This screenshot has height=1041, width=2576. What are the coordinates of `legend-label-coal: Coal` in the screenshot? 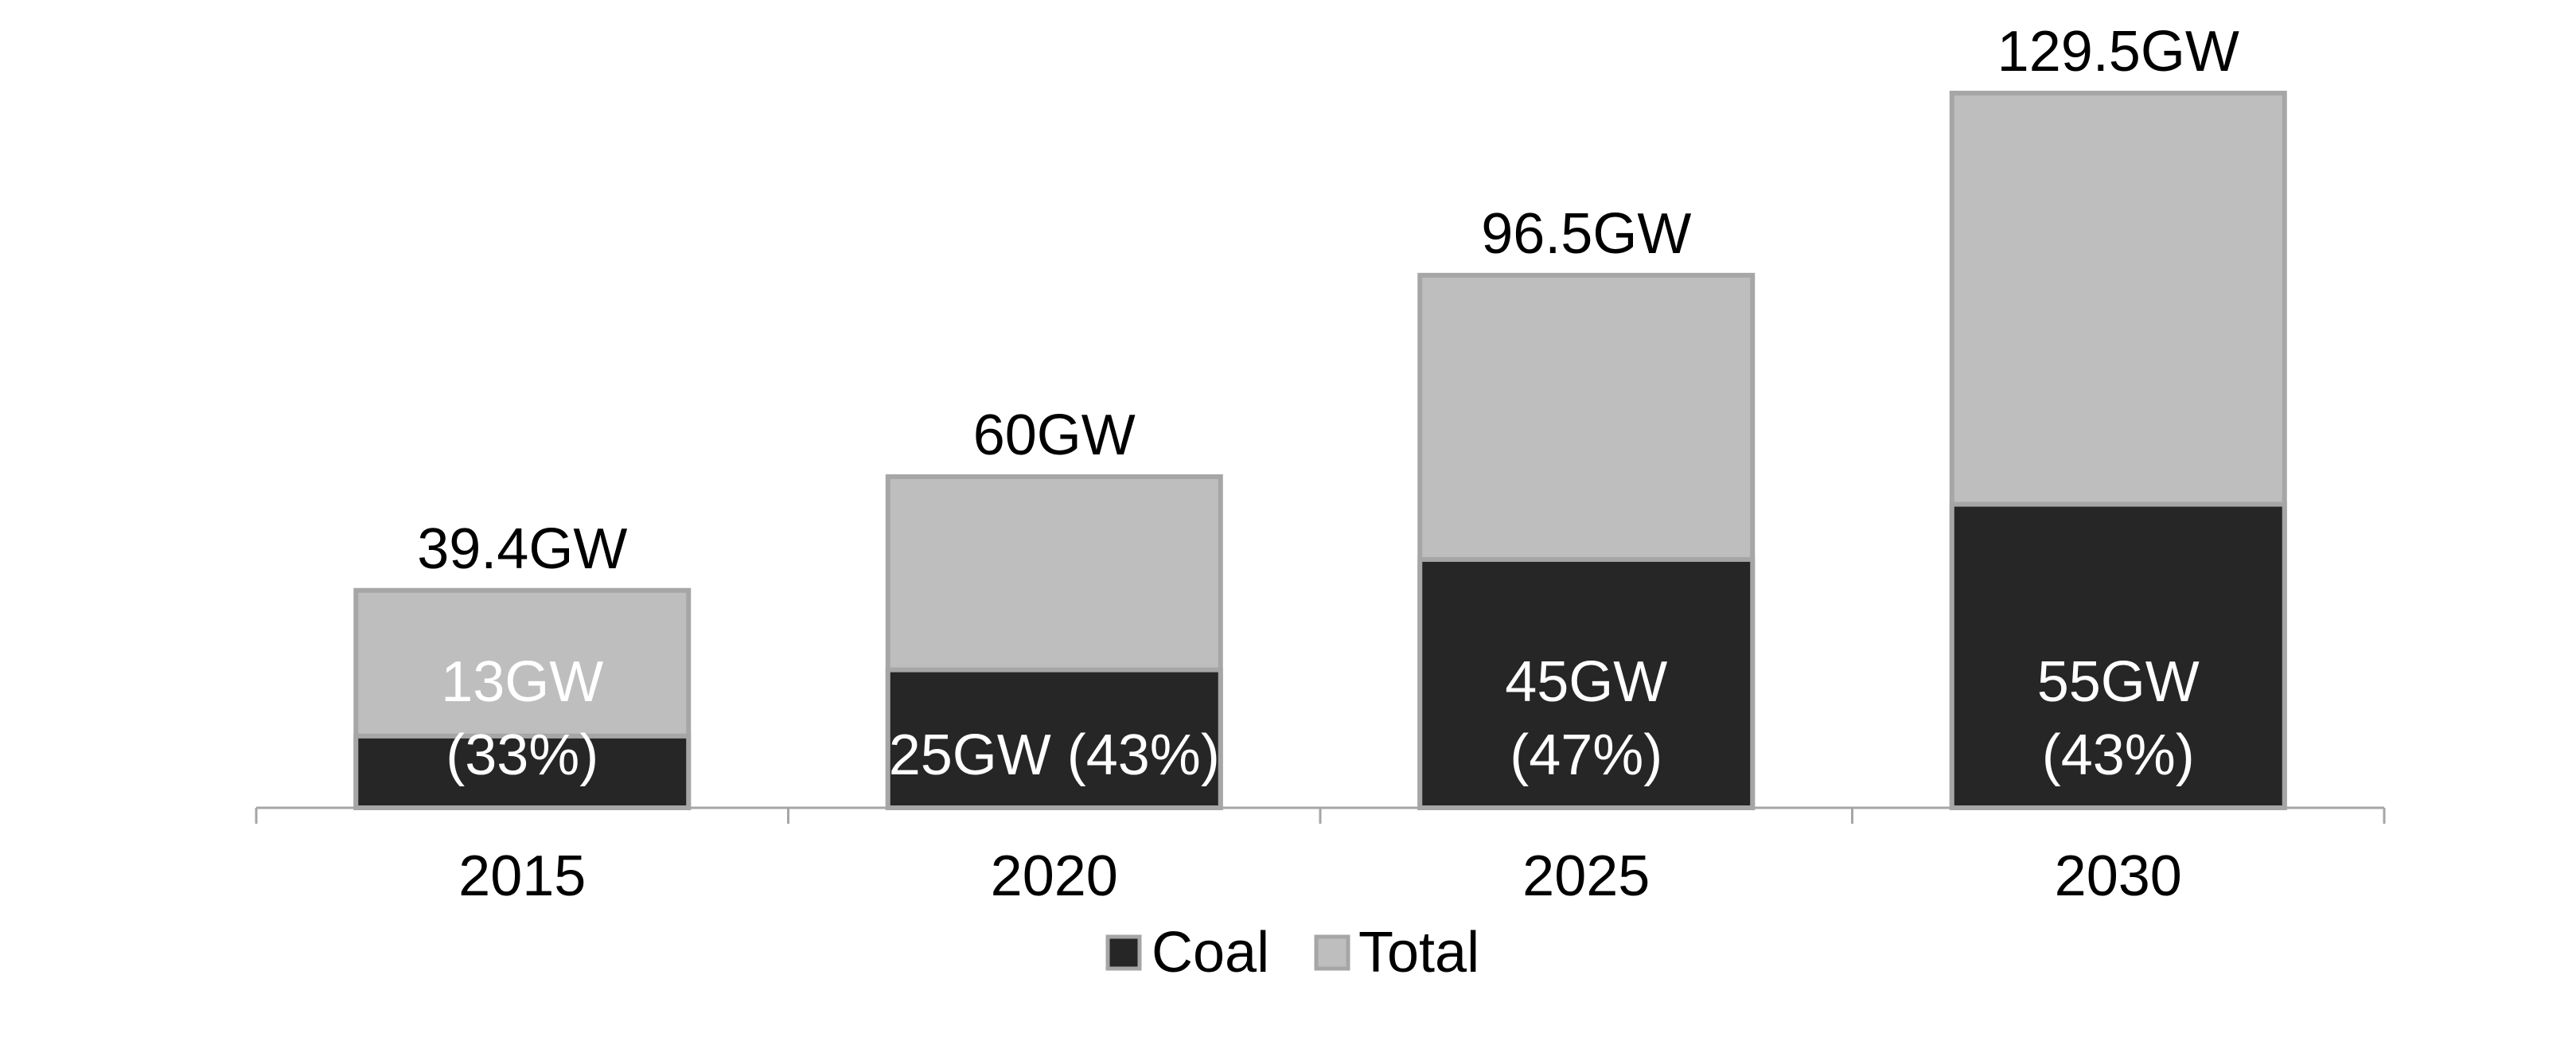 It's located at (1210, 953).